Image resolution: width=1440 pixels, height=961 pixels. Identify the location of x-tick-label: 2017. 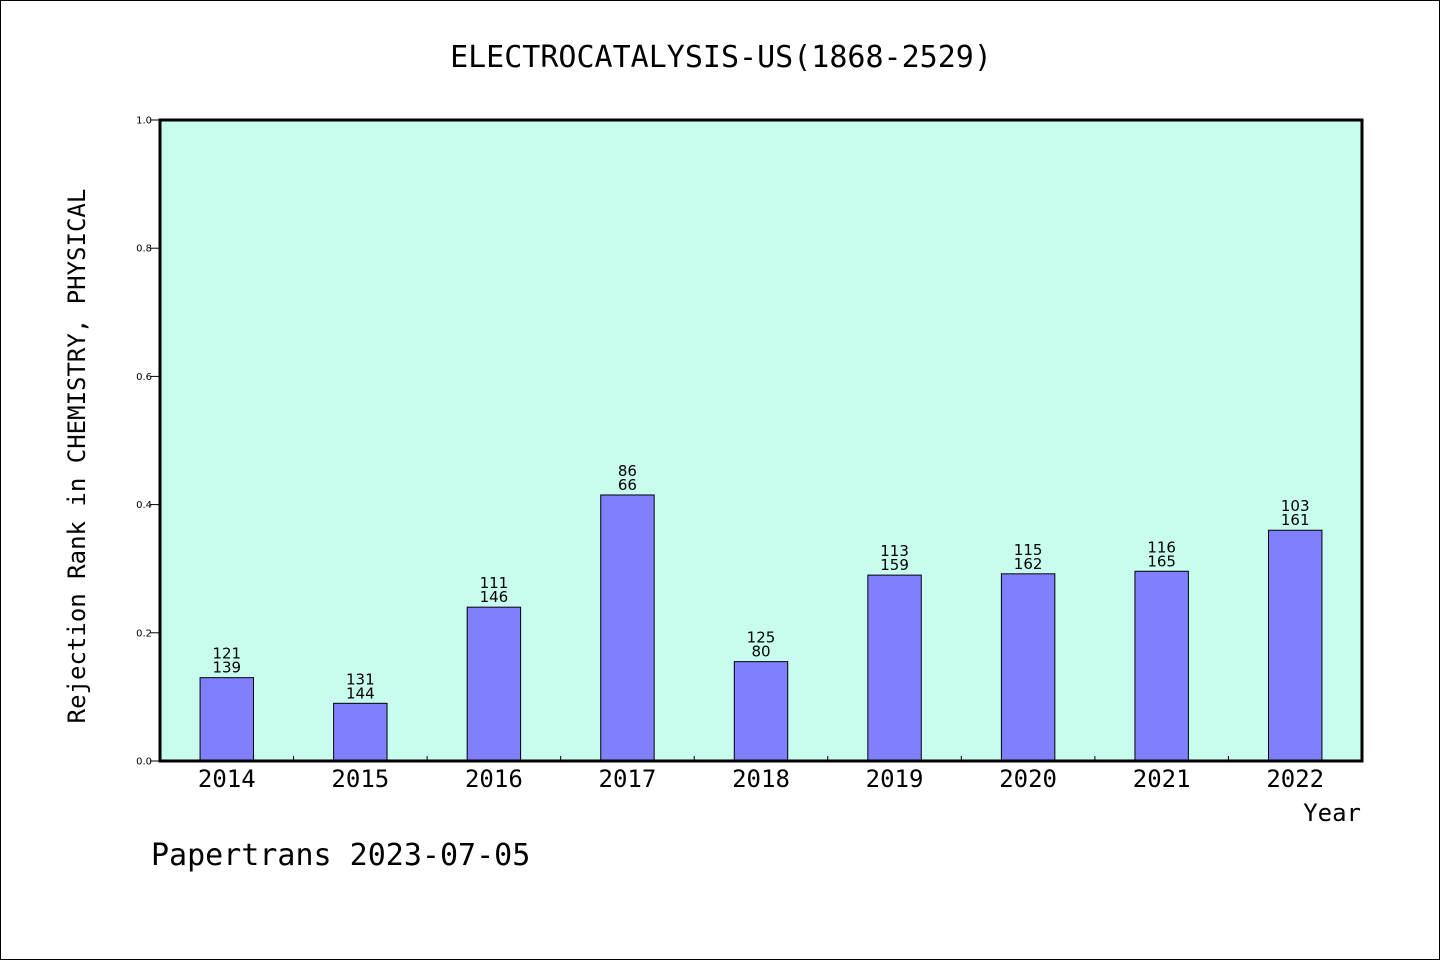
(628, 779).